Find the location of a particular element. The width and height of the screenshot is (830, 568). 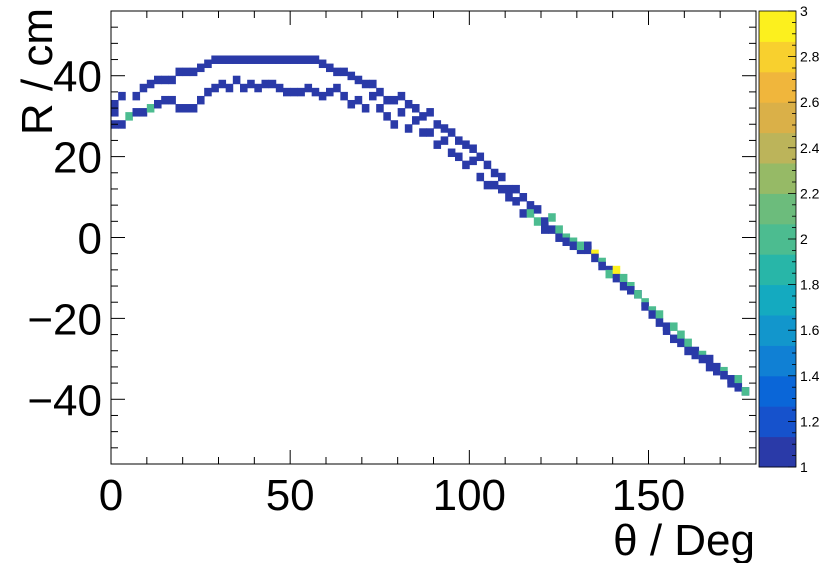

colorbar-tick-label: 1.4 is located at coordinates (810, 376).